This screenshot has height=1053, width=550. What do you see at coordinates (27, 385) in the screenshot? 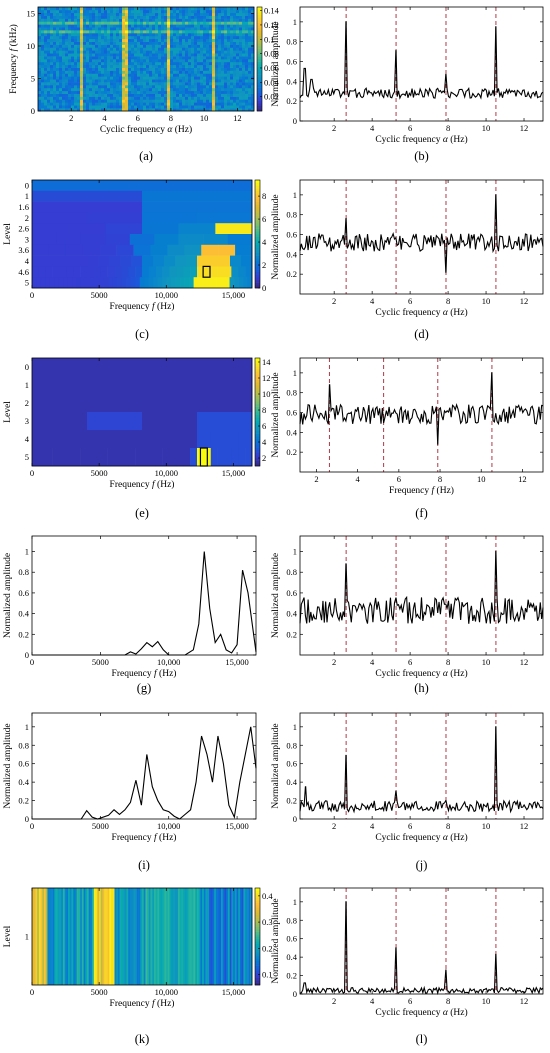
I see `level-tick-label: 1` at bounding box center [27, 385].